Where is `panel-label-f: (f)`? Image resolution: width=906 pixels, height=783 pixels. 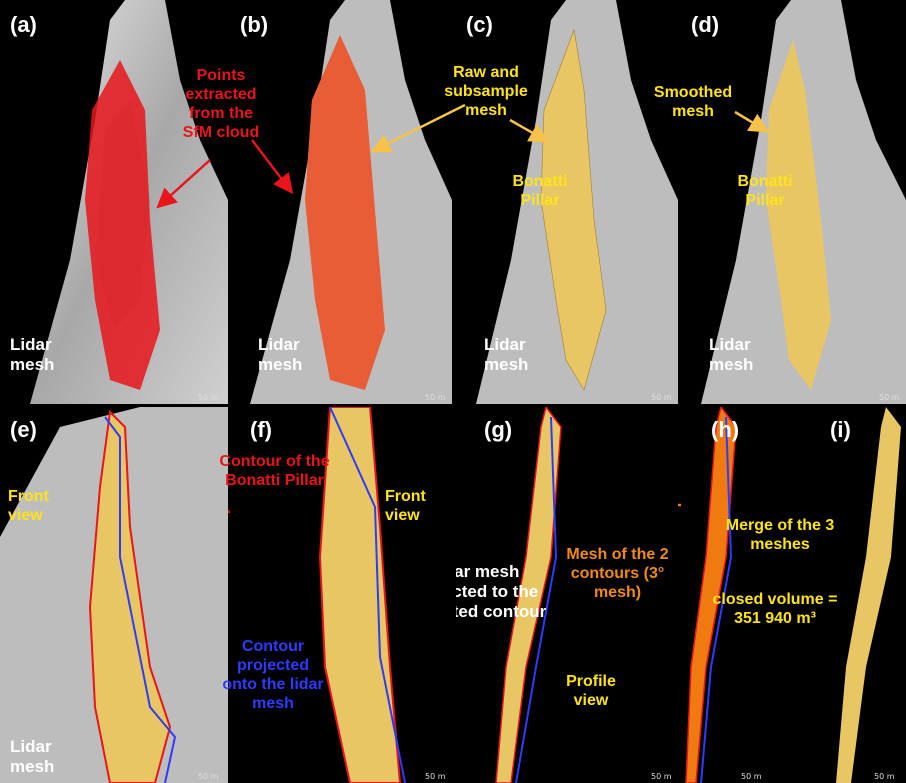 panel-label-f: (f) is located at coordinates (261, 429).